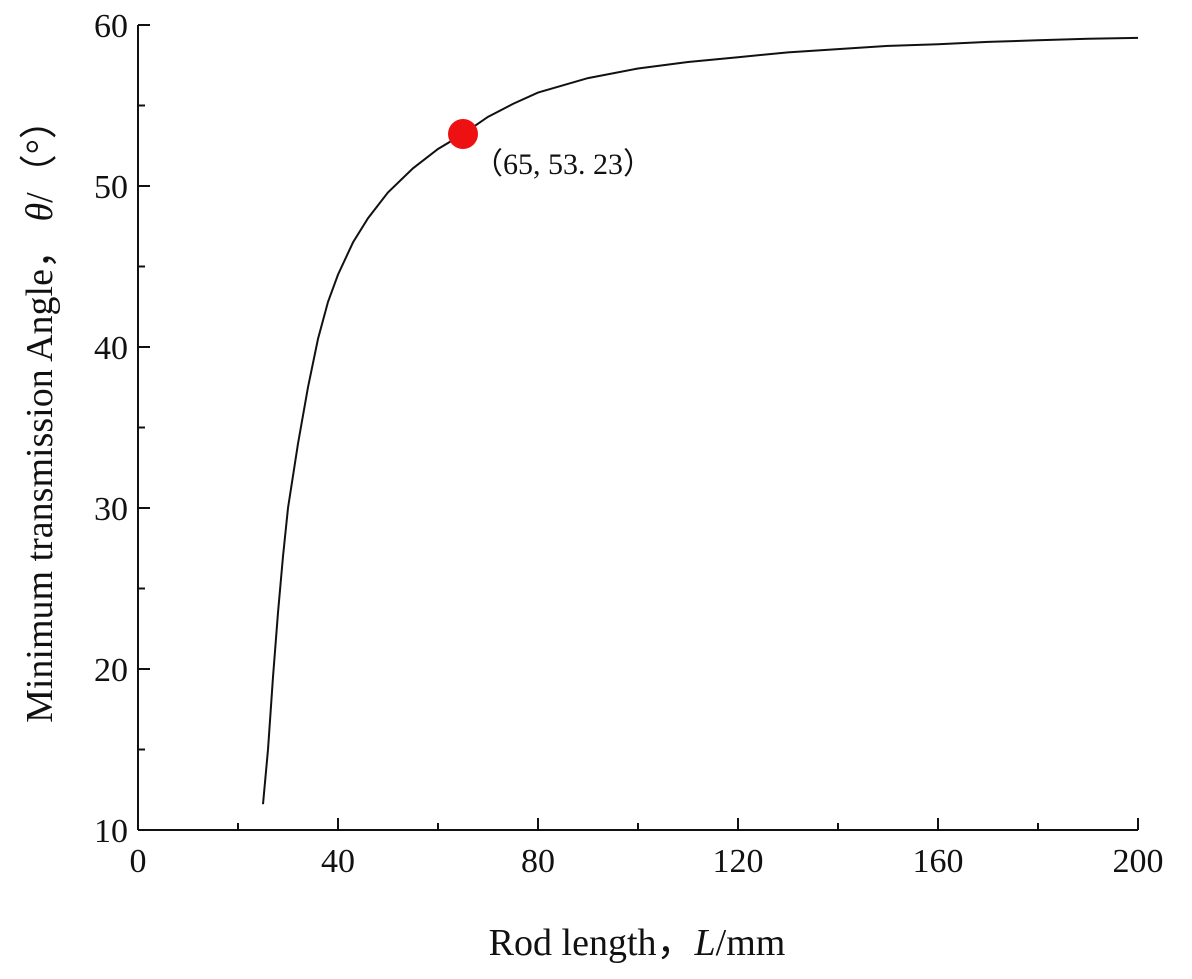  Describe the element at coordinates (111, 509) in the screenshot. I see `y-tick-label: 30` at that location.